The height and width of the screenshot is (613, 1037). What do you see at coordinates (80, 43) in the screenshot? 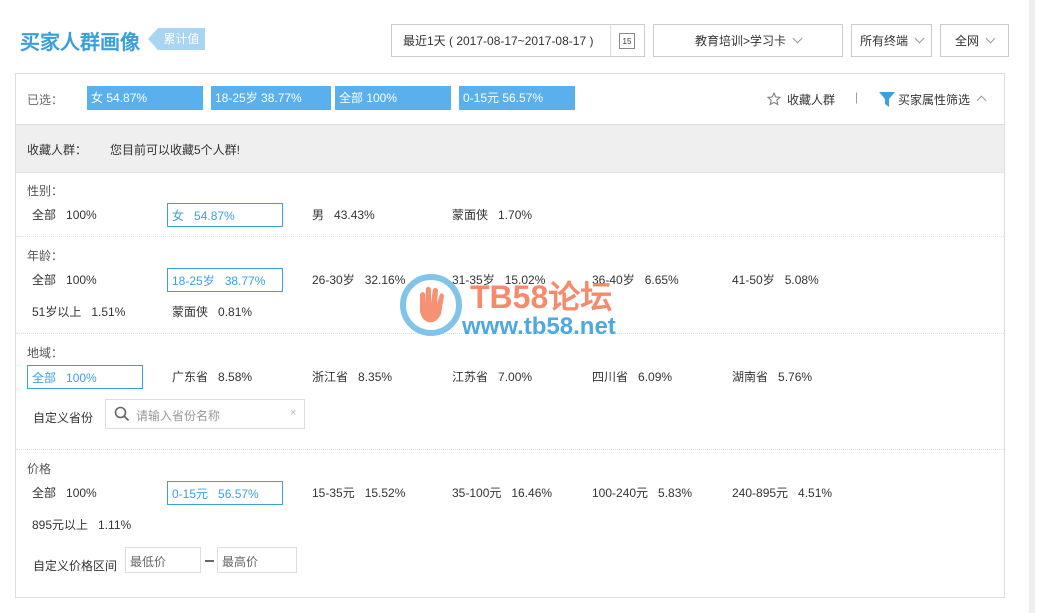
I see `page-title: 买家人群画像` at bounding box center [80, 43].